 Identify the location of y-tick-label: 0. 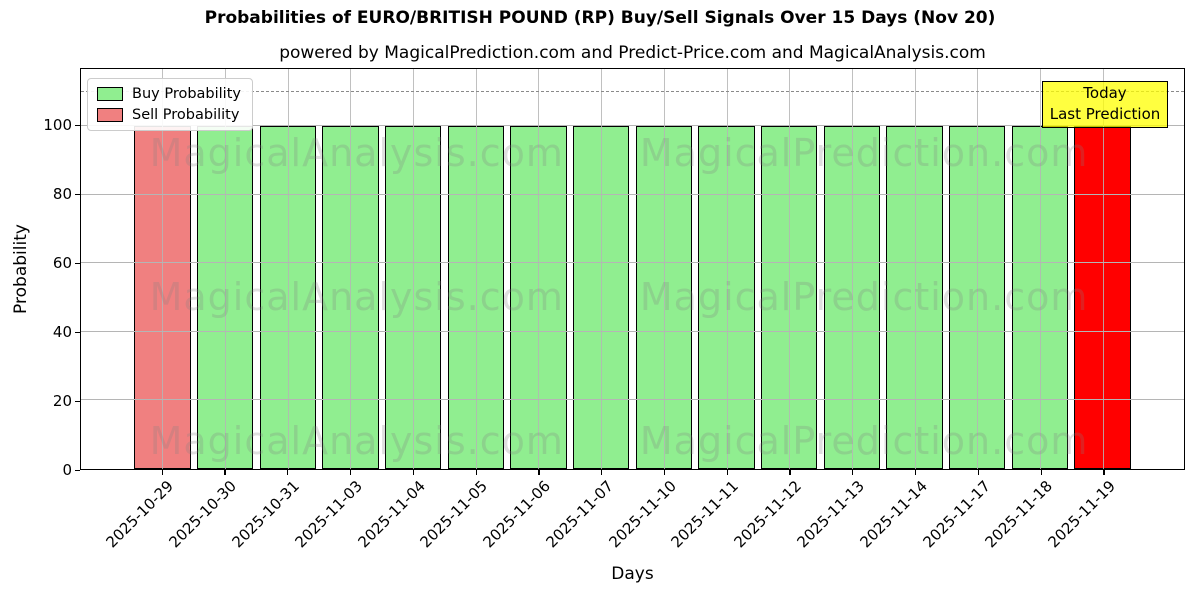
(67, 470).